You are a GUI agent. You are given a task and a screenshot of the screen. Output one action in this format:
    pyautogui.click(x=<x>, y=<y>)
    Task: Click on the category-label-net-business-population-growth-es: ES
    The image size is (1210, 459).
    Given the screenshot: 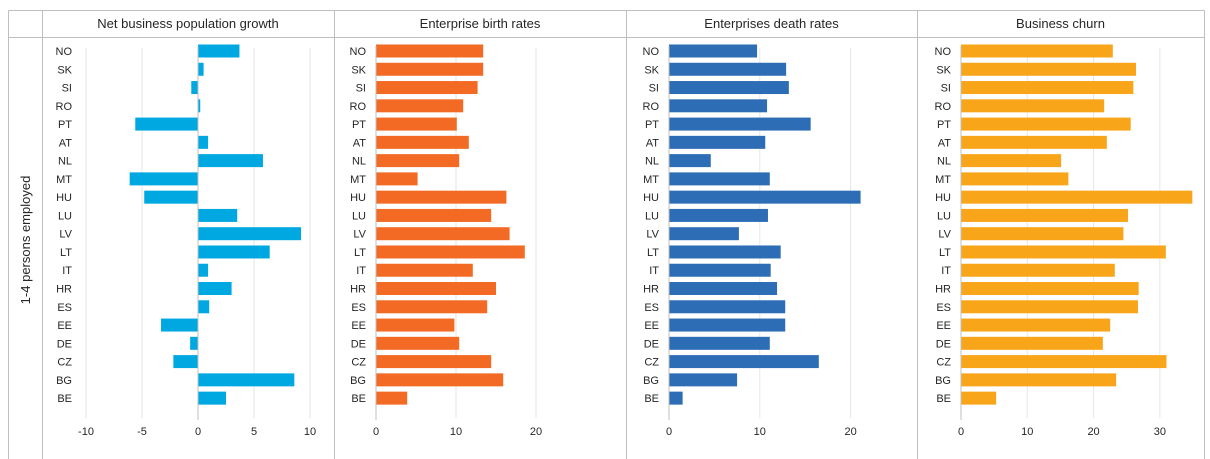 What is the action you would take?
    pyautogui.click(x=64, y=308)
    